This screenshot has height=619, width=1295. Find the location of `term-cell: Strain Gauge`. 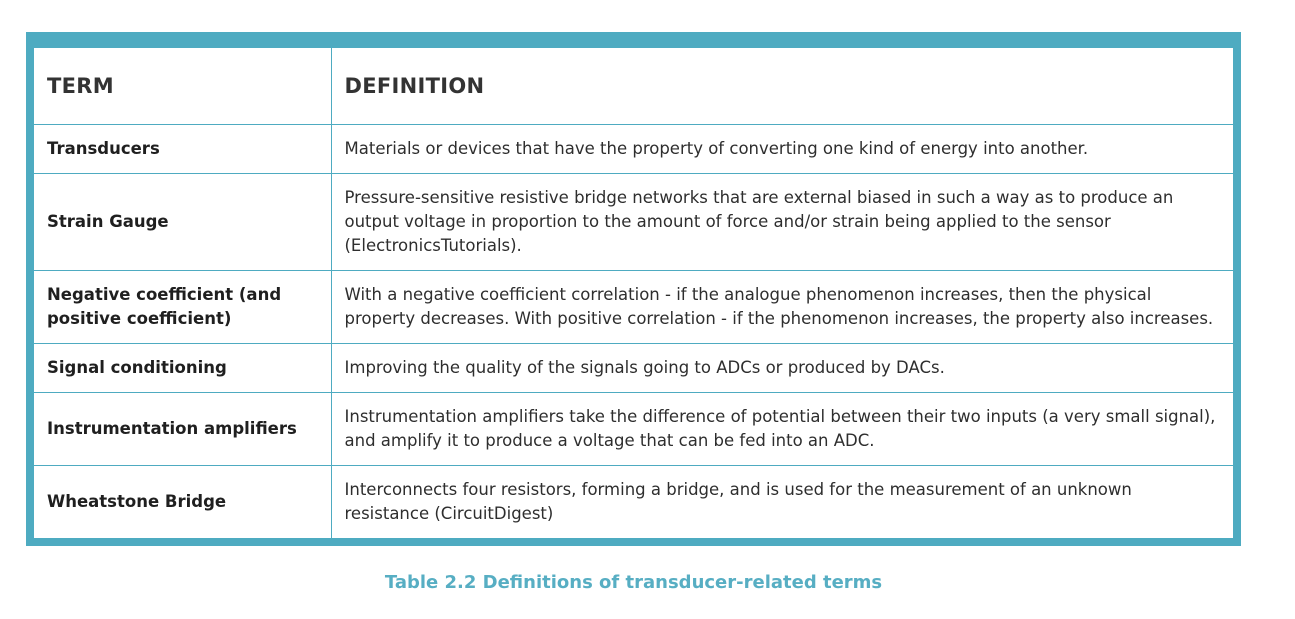

term-cell: Strain Gauge is located at coordinates (183, 221).